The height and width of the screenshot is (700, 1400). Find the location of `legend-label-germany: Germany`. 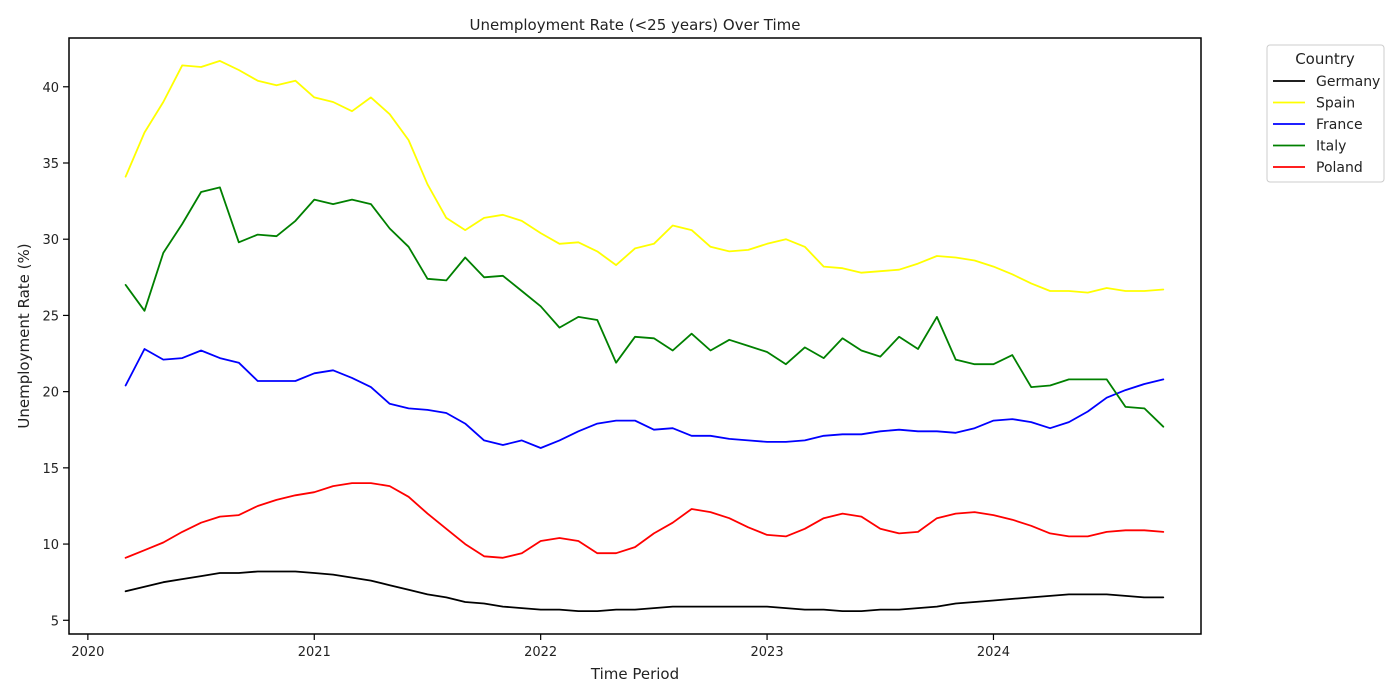

legend-label-germany: Germany is located at coordinates (1348, 82).